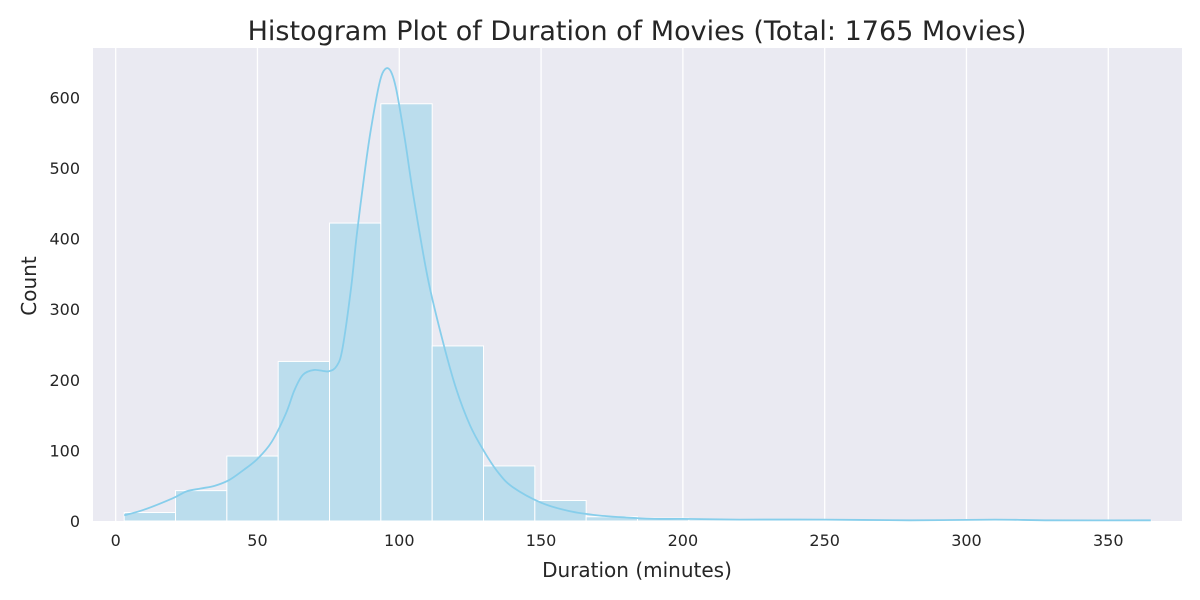 The height and width of the screenshot is (600, 1200). What do you see at coordinates (75, 521) in the screenshot?
I see `y-tick-label-0: 0` at bounding box center [75, 521].